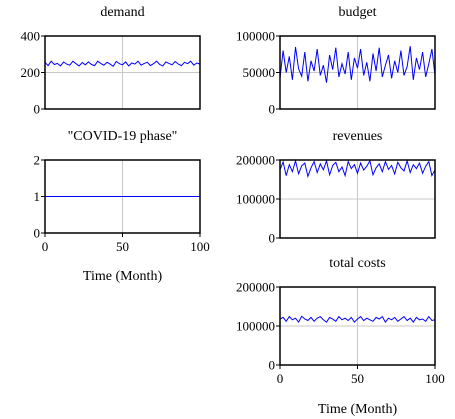  What do you see at coordinates (37, 160) in the screenshot?
I see `y-tick-label: 2` at bounding box center [37, 160].